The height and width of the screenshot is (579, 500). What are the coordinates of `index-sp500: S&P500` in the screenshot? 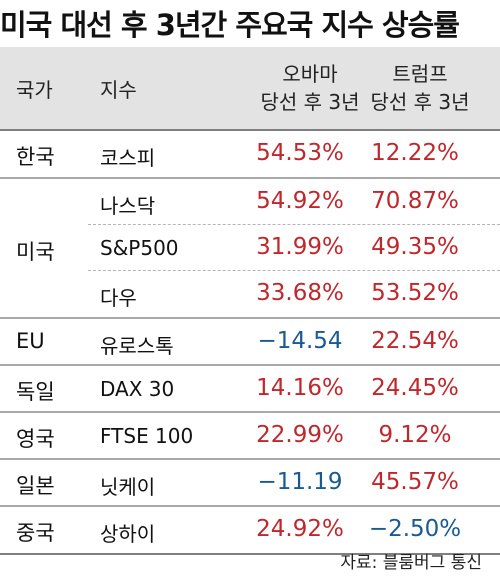 It's located at (139, 248).